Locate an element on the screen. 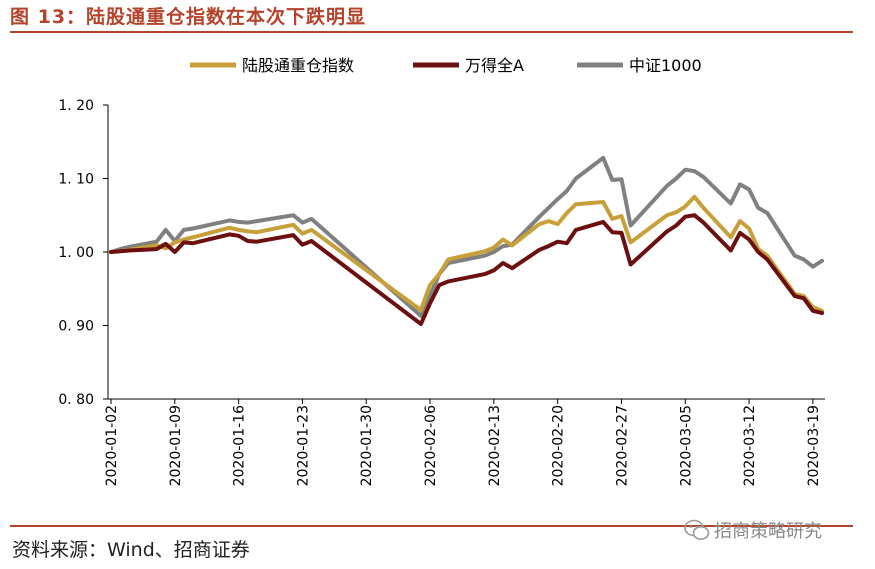 The width and height of the screenshot is (875, 569). wechat-icon is located at coordinates (697, 529).